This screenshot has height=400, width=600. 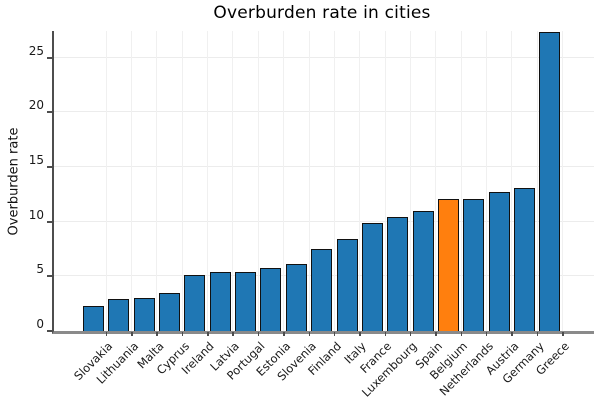 I want to click on y-tick-label: 0, so click(x=40, y=324).